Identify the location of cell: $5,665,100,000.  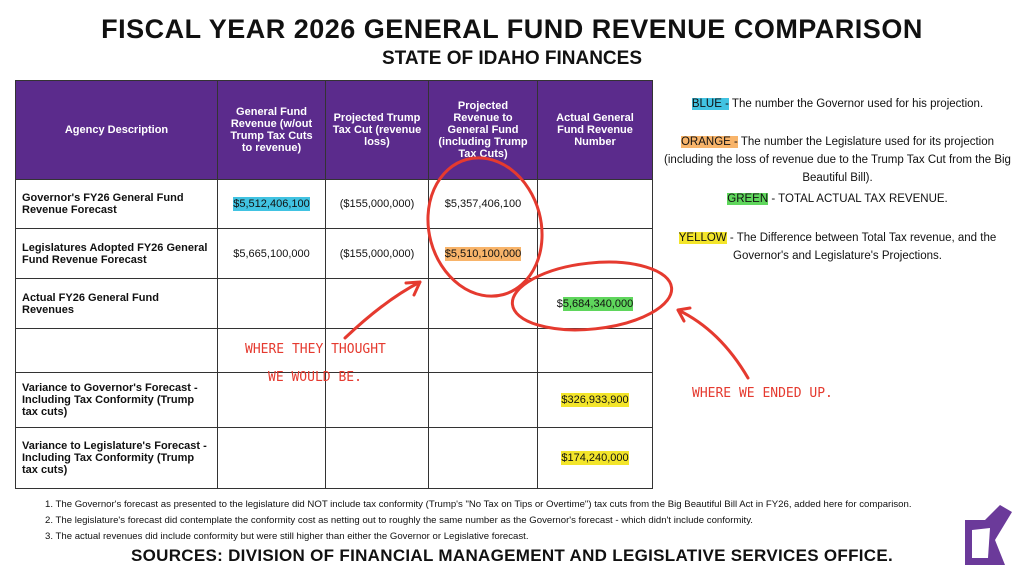
(271, 253).